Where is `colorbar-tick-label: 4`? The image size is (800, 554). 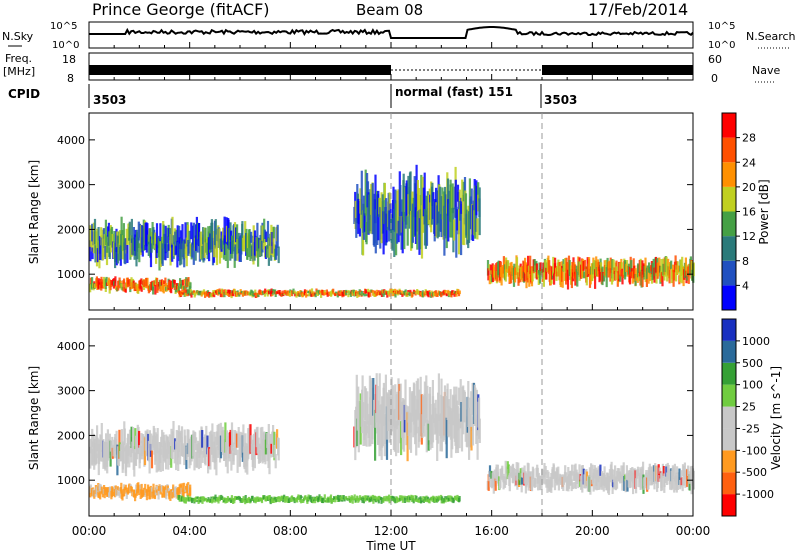
colorbar-tick-label: 4 is located at coordinates (745, 285).